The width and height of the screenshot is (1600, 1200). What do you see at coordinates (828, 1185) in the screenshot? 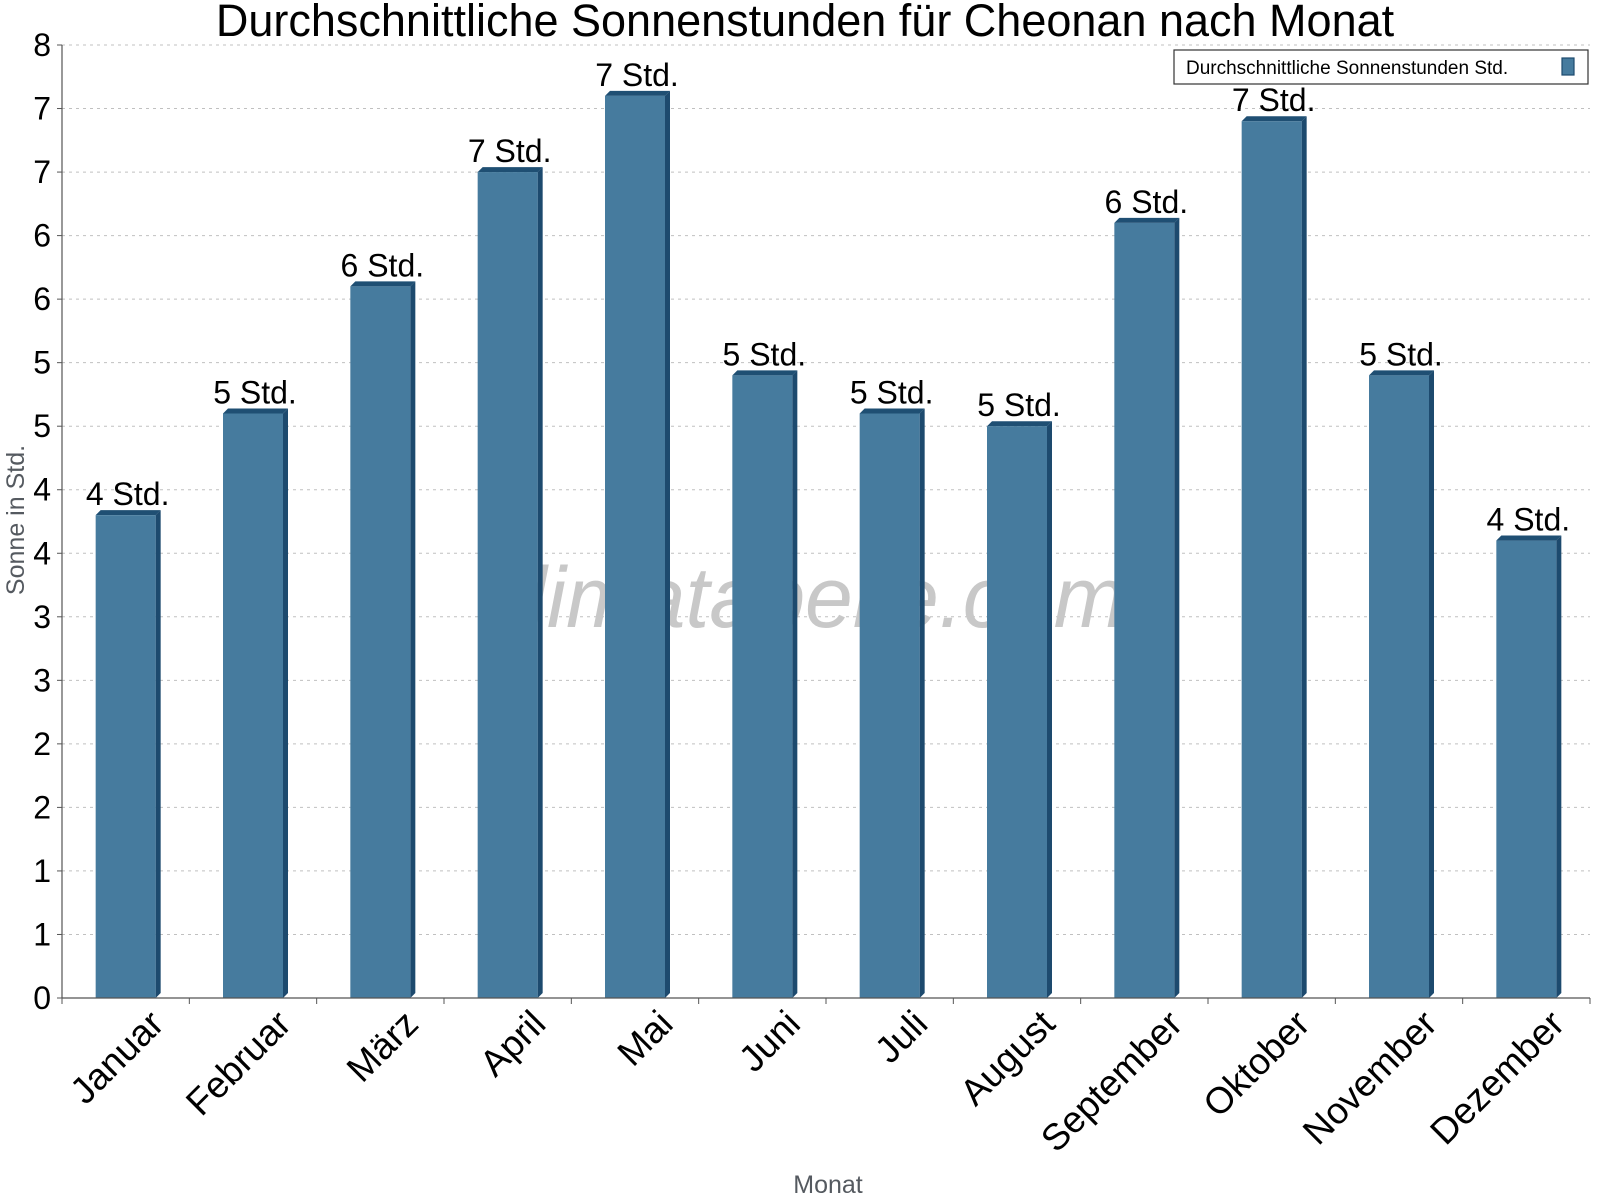
I see `x-axis-label: Monat` at bounding box center [828, 1185].